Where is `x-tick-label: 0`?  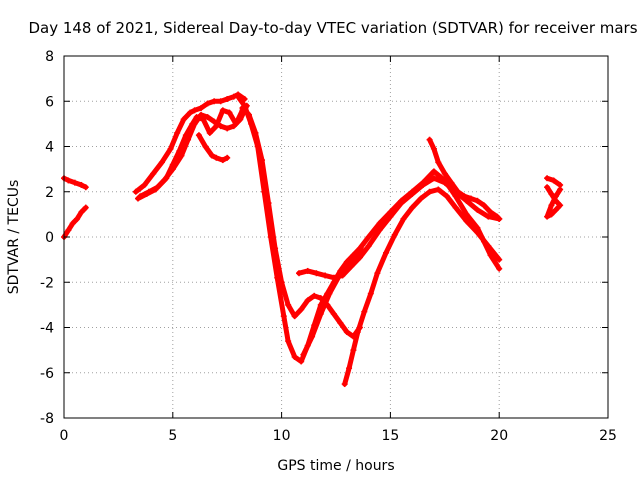 x-tick-label: 0 is located at coordinates (64, 436).